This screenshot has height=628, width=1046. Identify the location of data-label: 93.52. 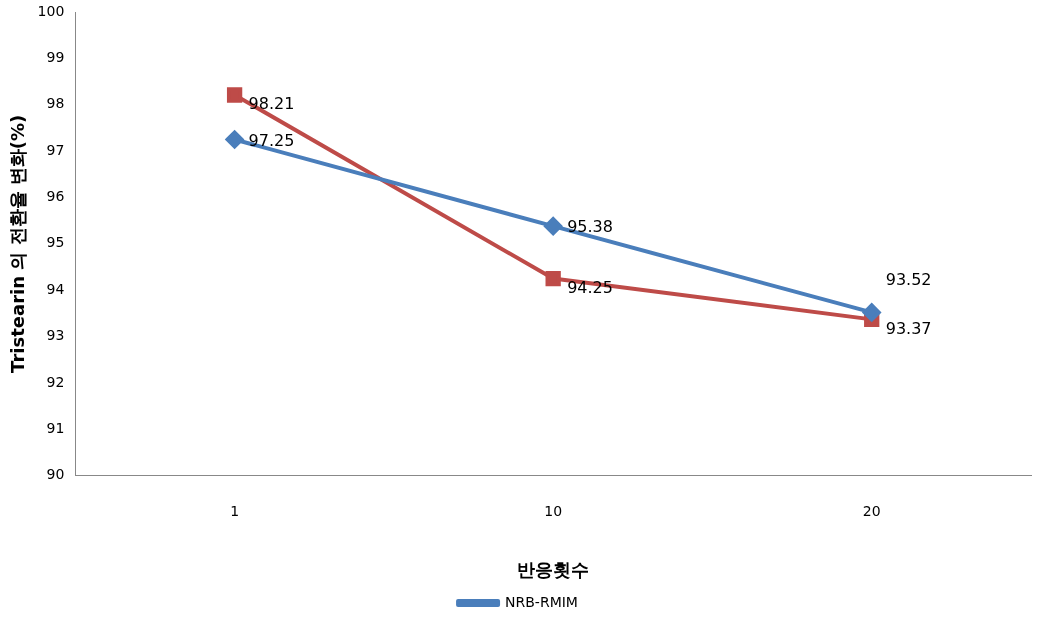
(908, 279).